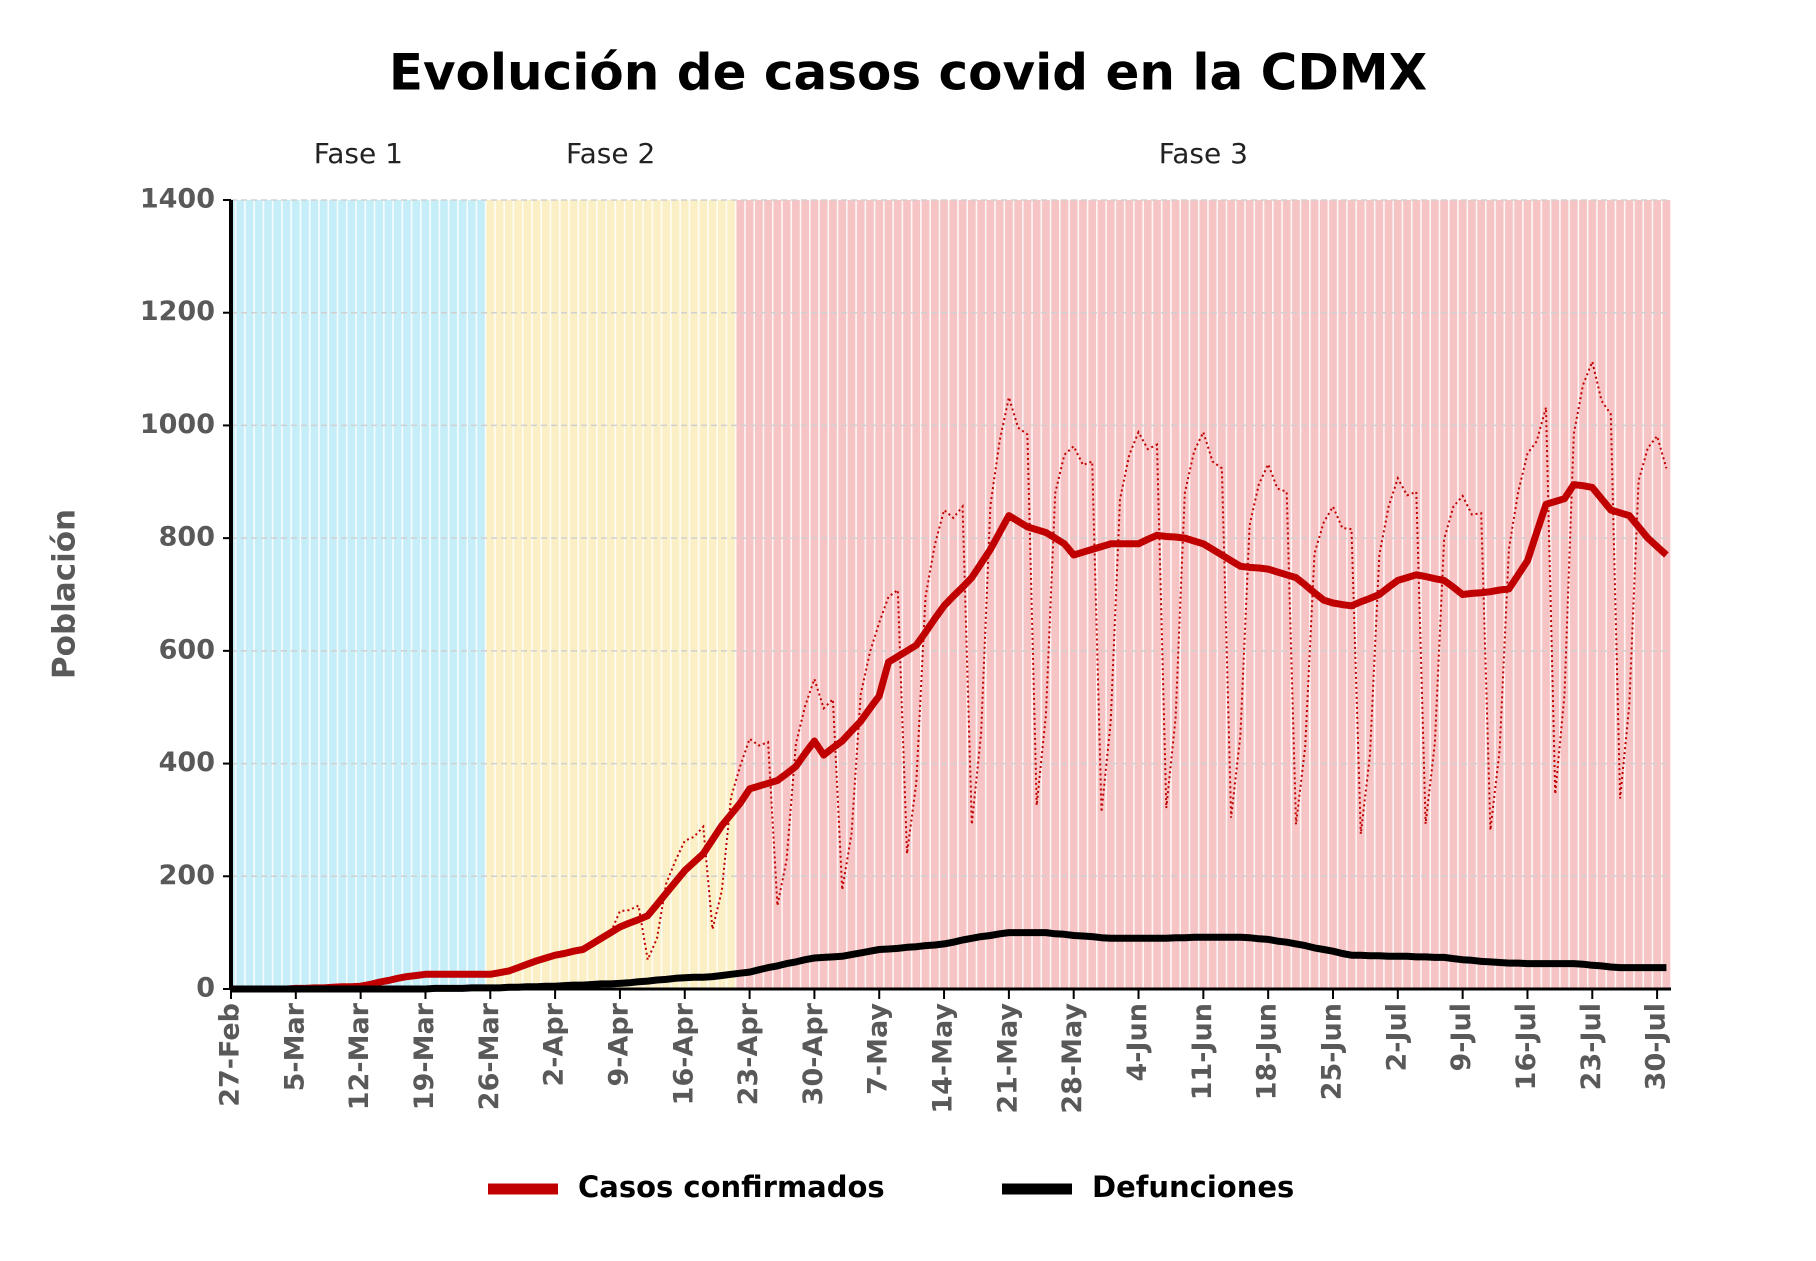 This screenshot has width=1816, height=1261. I want to click on x-tick-label: 23-Apr, so click(748, 1053).